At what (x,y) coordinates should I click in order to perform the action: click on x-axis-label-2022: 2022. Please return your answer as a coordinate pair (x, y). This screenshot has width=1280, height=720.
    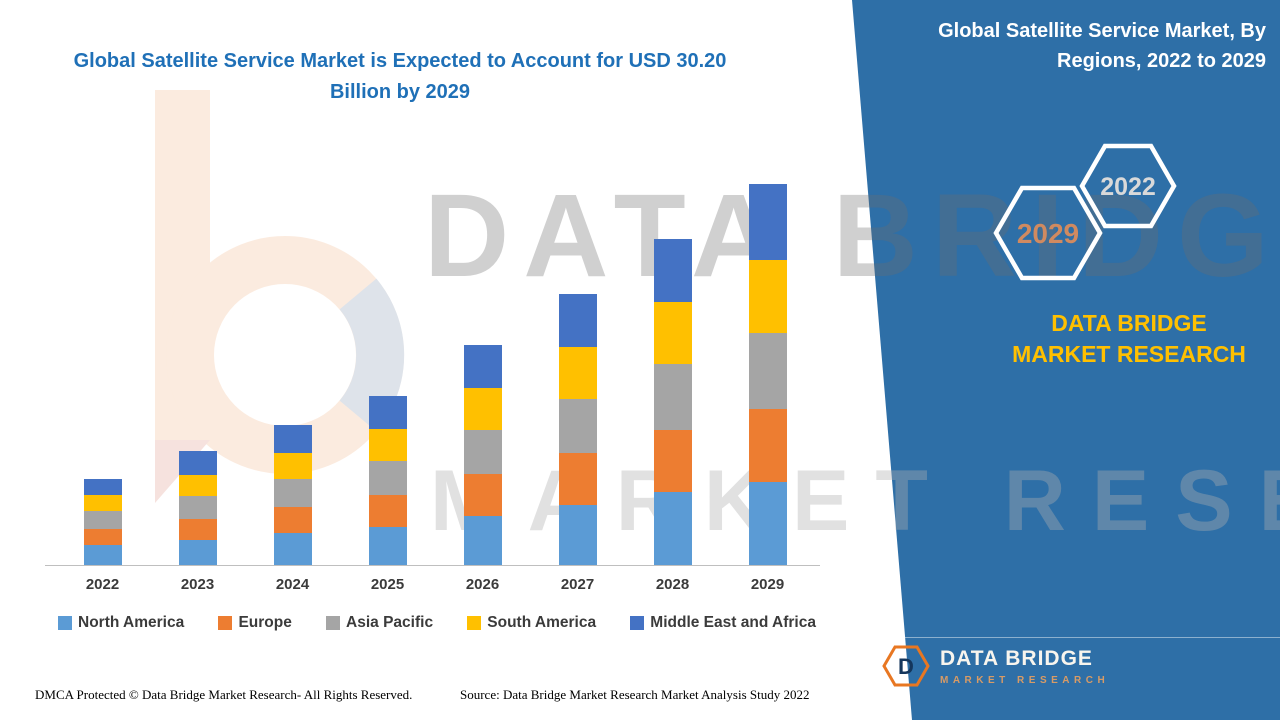
    Looking at the image, I should click on (102, 584).